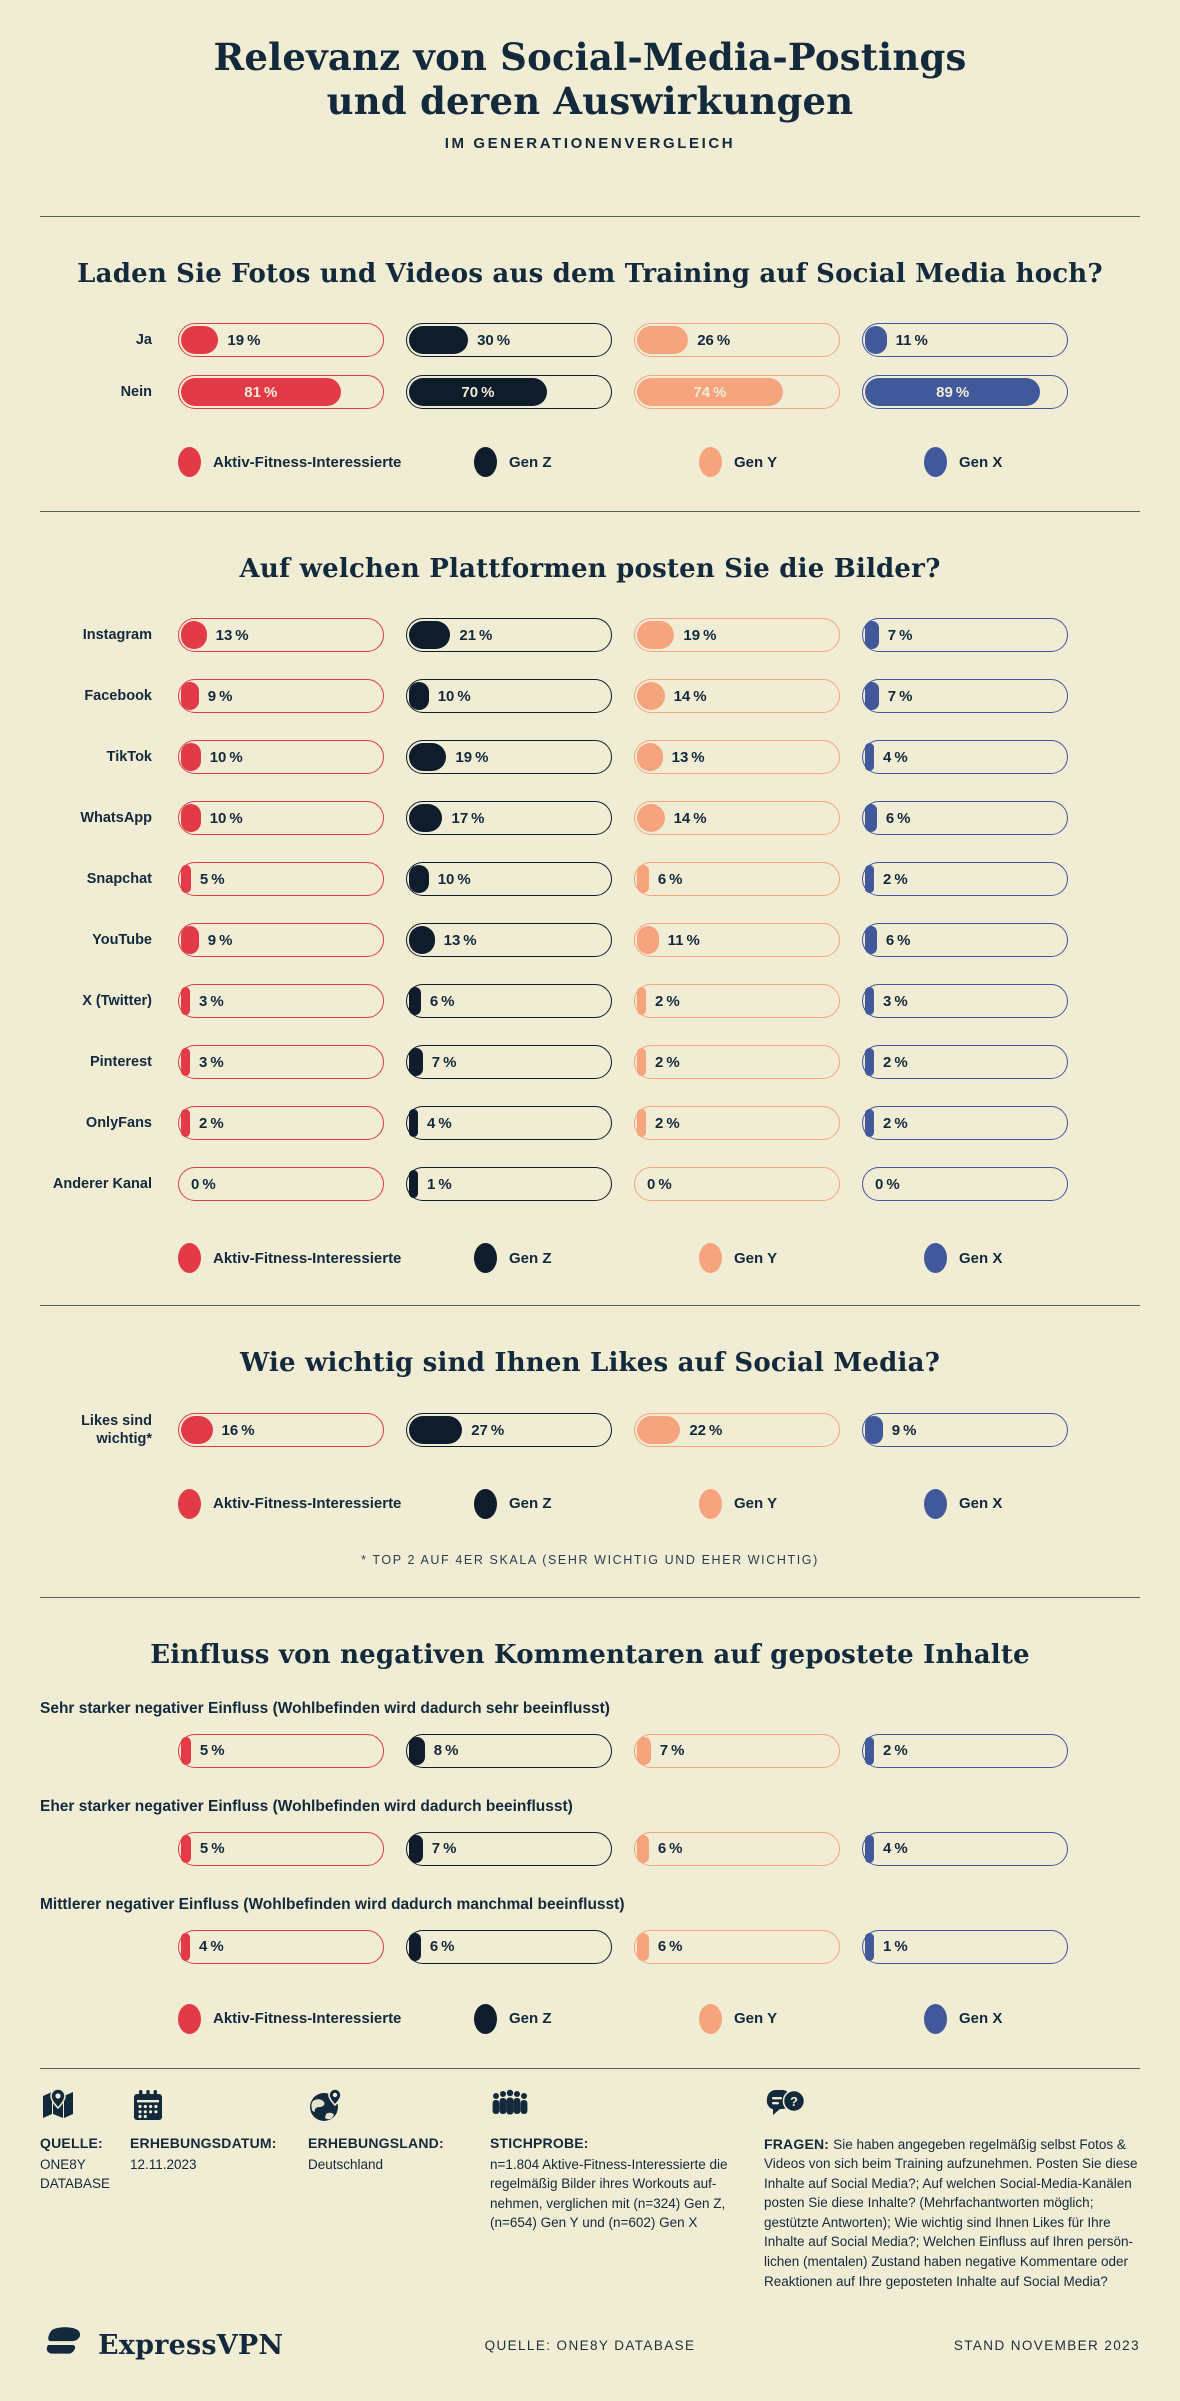 The width and height of the screenshot is (1180, 2401). Describe the element at coordinates (706, 1430) in the screenshot. I see `bar-value-label: 22 %` at that location.